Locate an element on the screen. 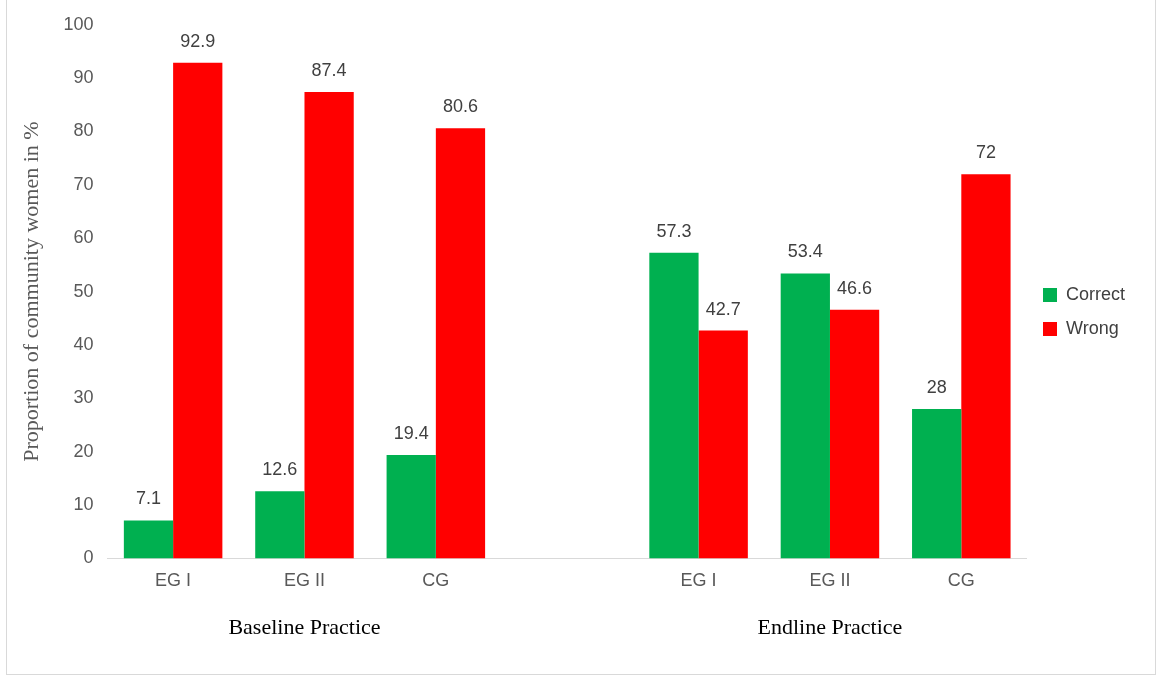 Image resolution: width=1156 pixels, height=676 pixels. y-tick-label: 80 is located at coordinates (83, 130).